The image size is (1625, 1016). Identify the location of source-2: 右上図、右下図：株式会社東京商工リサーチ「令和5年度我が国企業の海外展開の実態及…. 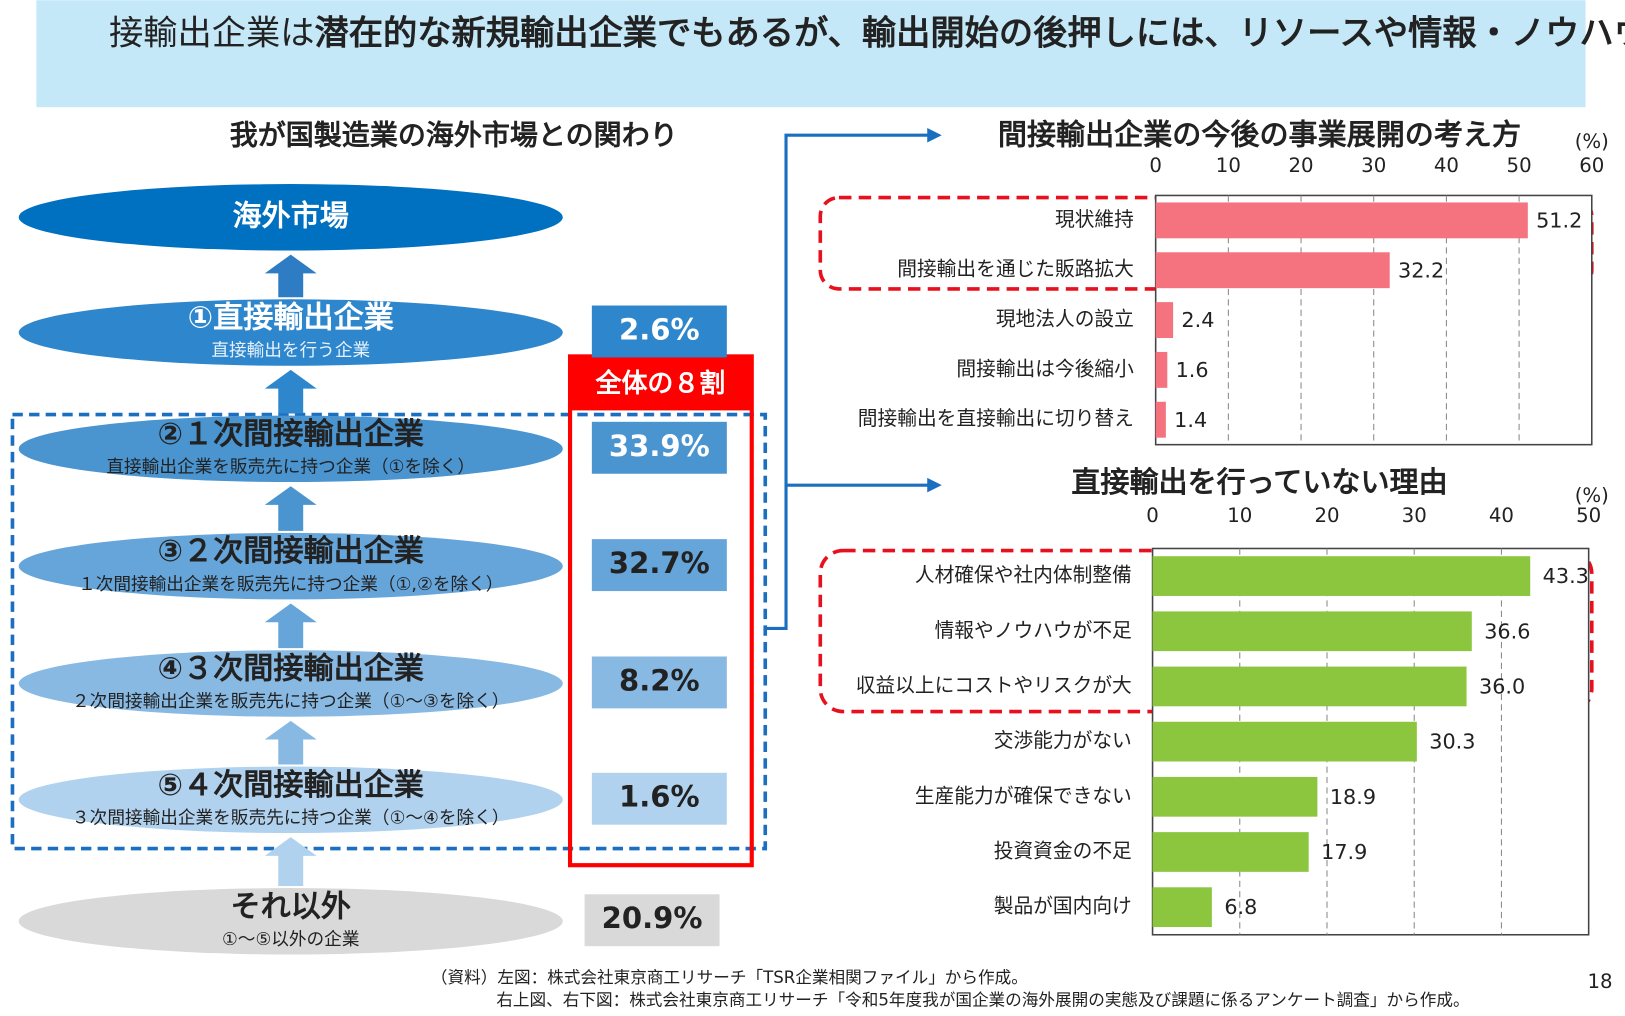
(982, 1000).